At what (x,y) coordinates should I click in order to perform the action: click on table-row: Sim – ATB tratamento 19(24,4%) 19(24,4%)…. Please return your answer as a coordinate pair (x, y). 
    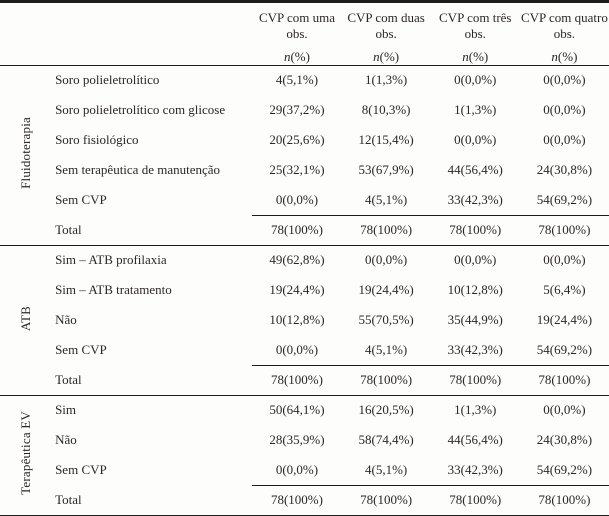
    Looking at the image, I should click on (304, 290).